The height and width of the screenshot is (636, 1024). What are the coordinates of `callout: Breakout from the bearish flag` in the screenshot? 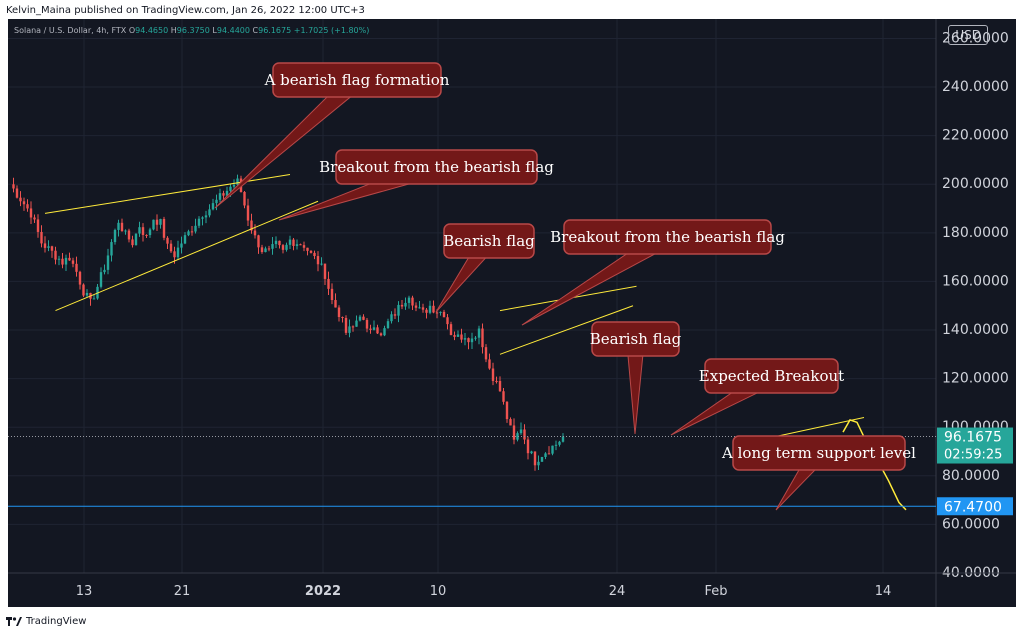 It's located at (416, 185).